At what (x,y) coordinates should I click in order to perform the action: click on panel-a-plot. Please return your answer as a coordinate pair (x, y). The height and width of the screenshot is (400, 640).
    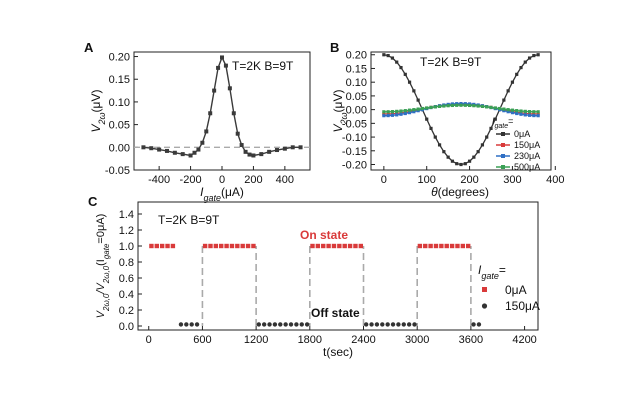
    Looking at the image, I should click on (222, 106).